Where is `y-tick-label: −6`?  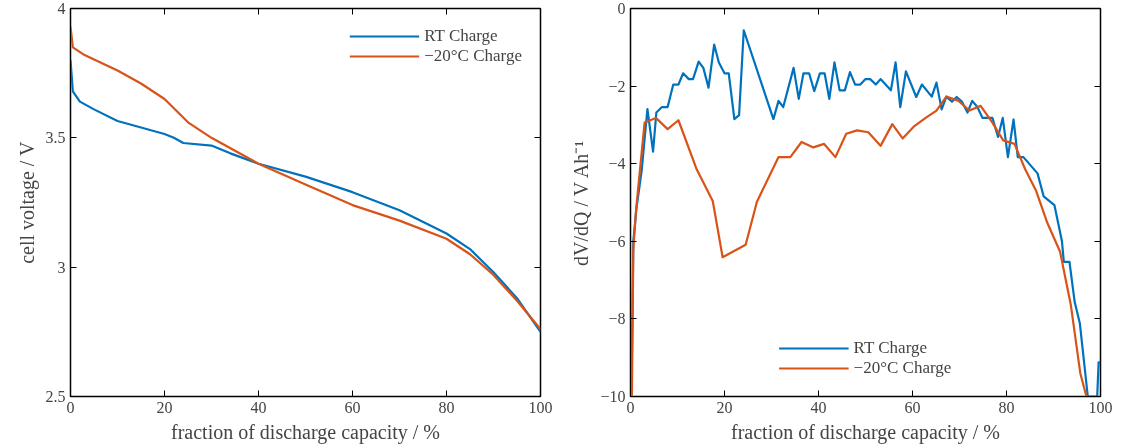 y-tick-label: −6 is located at coordinates (617, 241).